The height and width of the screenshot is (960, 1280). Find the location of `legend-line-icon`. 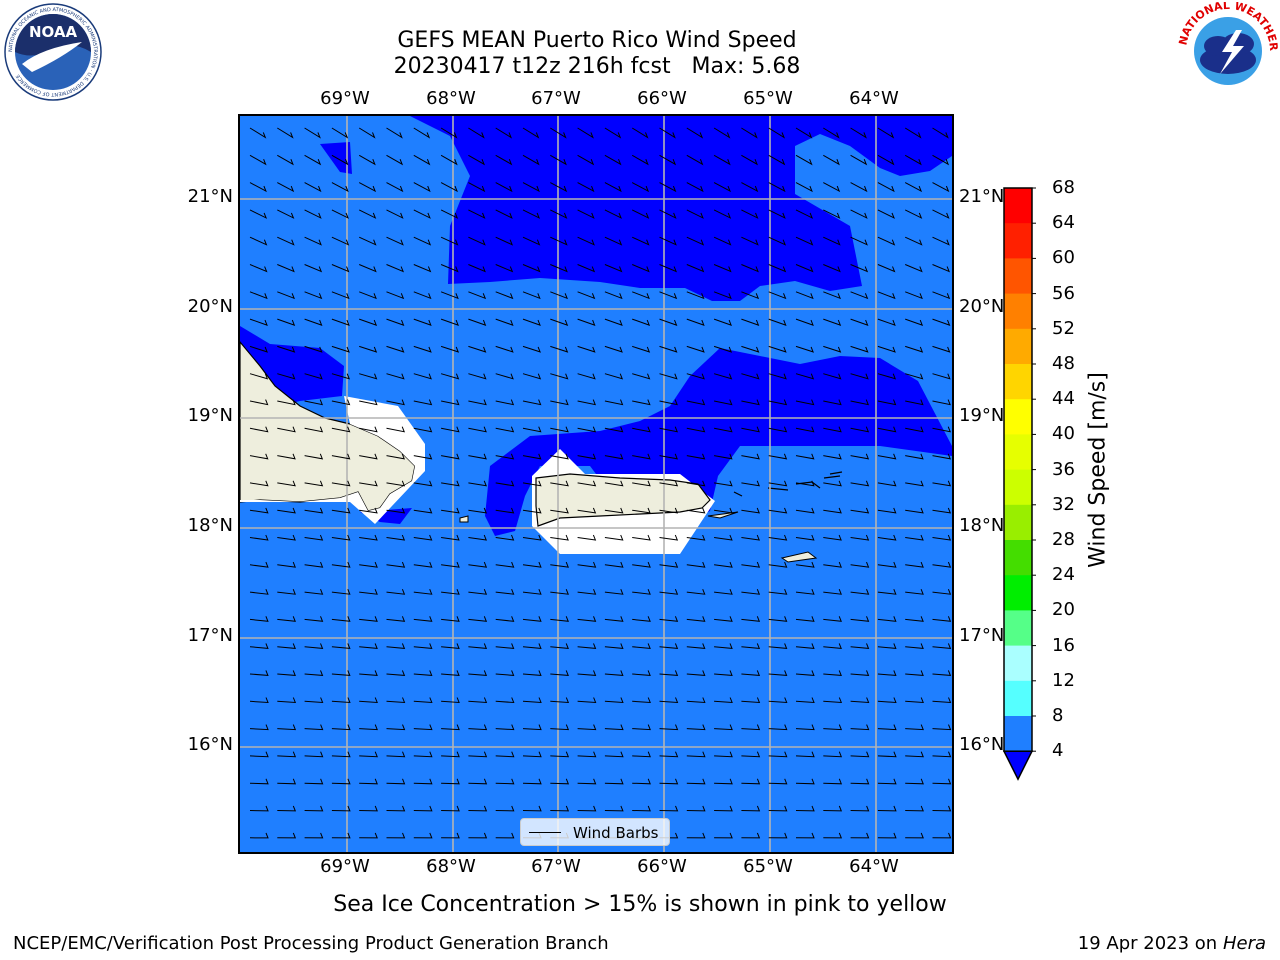

legend-line-icon is located at coordinates (545, 832).